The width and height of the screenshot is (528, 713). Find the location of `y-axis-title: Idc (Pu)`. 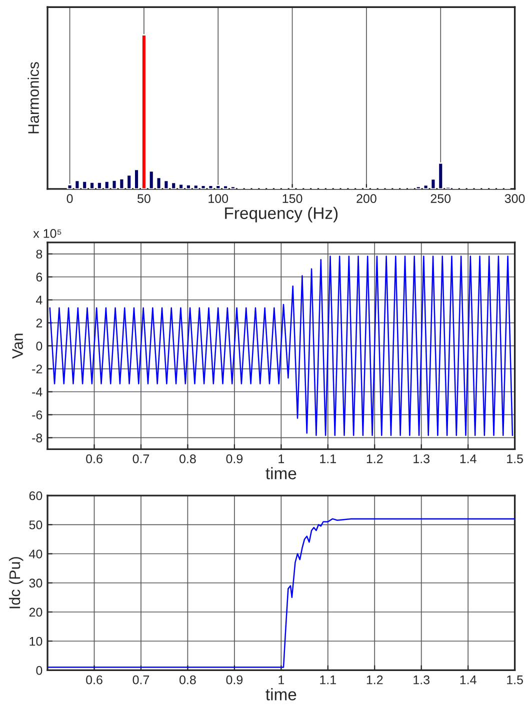

y-axis-title: Idc (Pu) is located at coordinates (16, 582).